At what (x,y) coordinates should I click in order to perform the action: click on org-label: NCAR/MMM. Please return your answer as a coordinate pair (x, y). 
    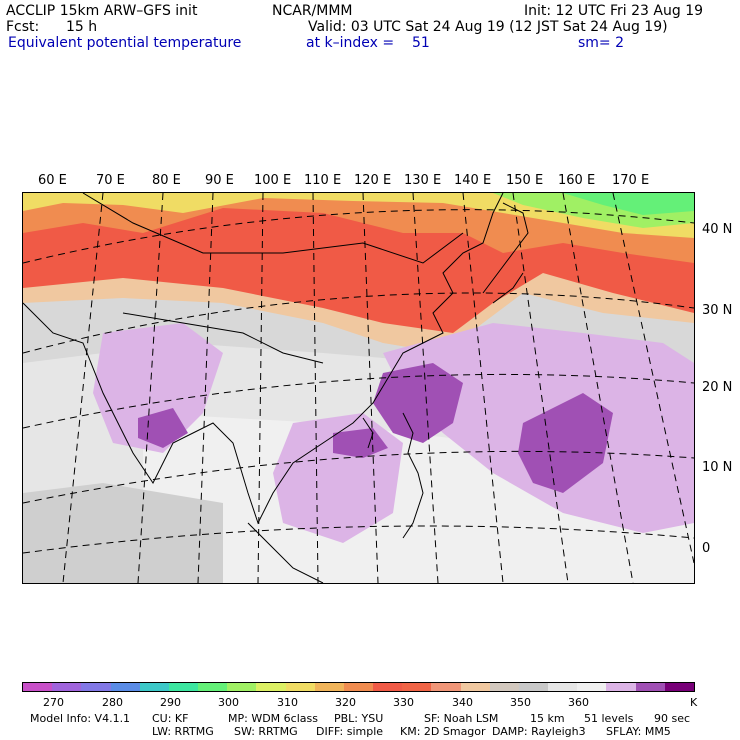
    Looking at the image, I should click on (312, 11).